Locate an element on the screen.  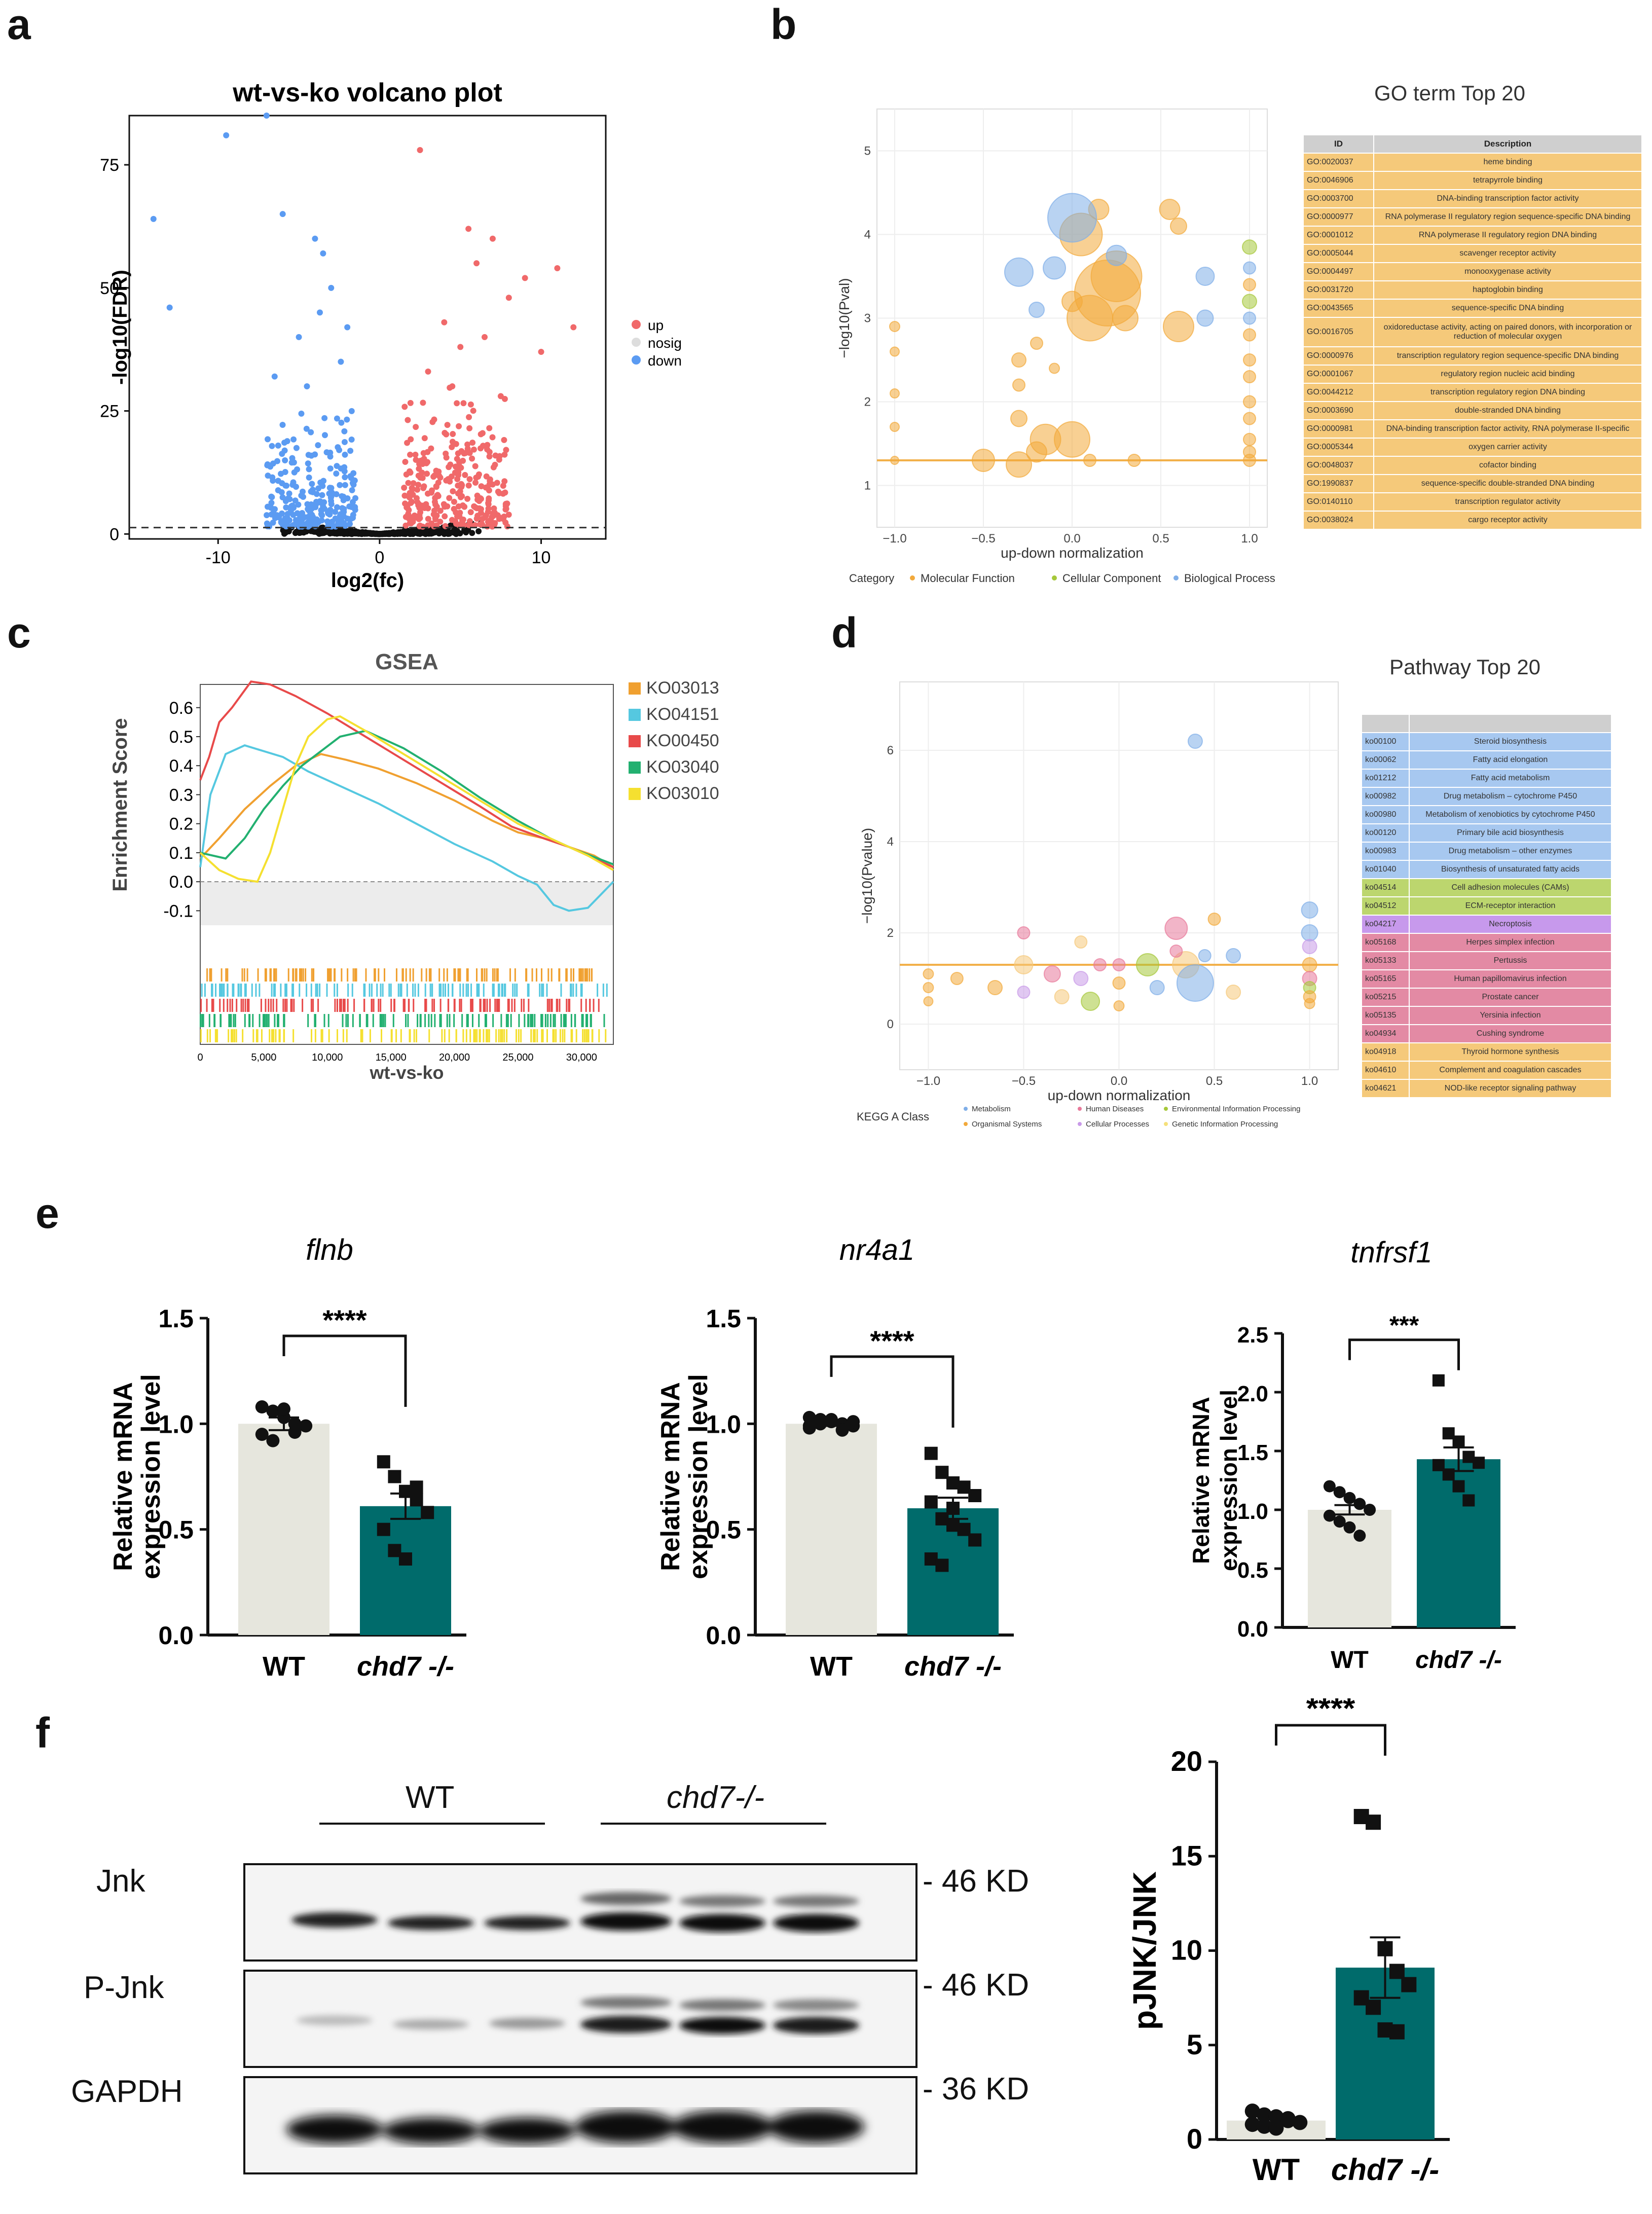
kegg-description-cell: Drug metabolism – cytochrome P450 is located at coordinates (1511, 796).